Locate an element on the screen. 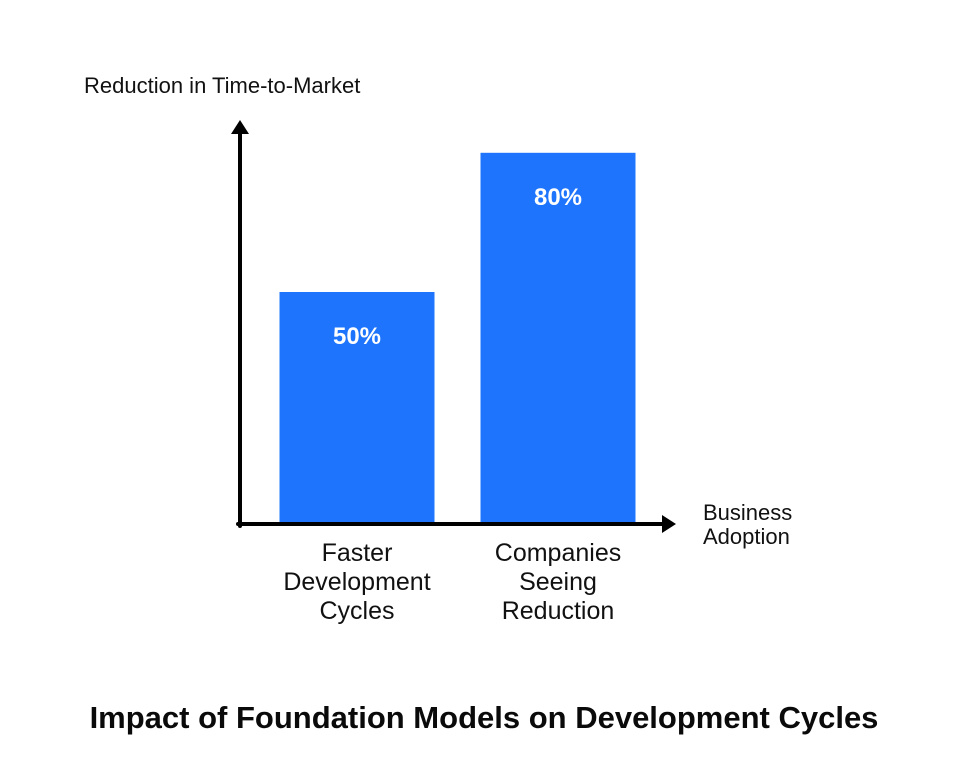 The image size is (968, 782). x-axis-arrowhead is located at coordinates (669, 524).